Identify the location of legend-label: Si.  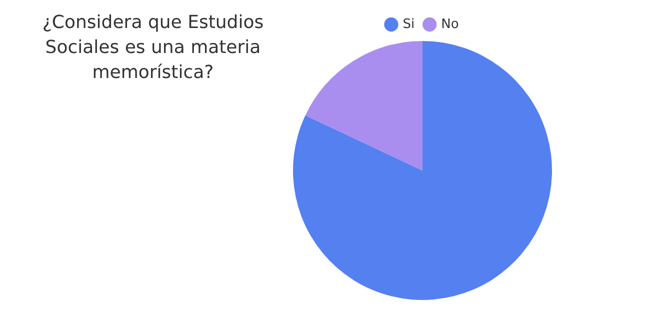
(408, 24).